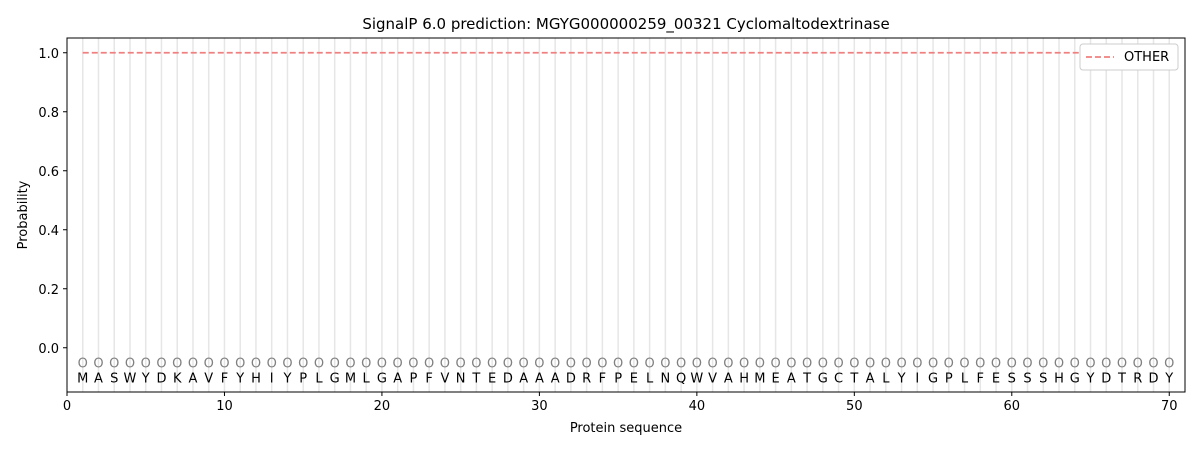 This screenshot has height=454, width=1200. Describe the element at coordinates (1137, 378) in the screenshot. I see `residue-label: R` at that location.